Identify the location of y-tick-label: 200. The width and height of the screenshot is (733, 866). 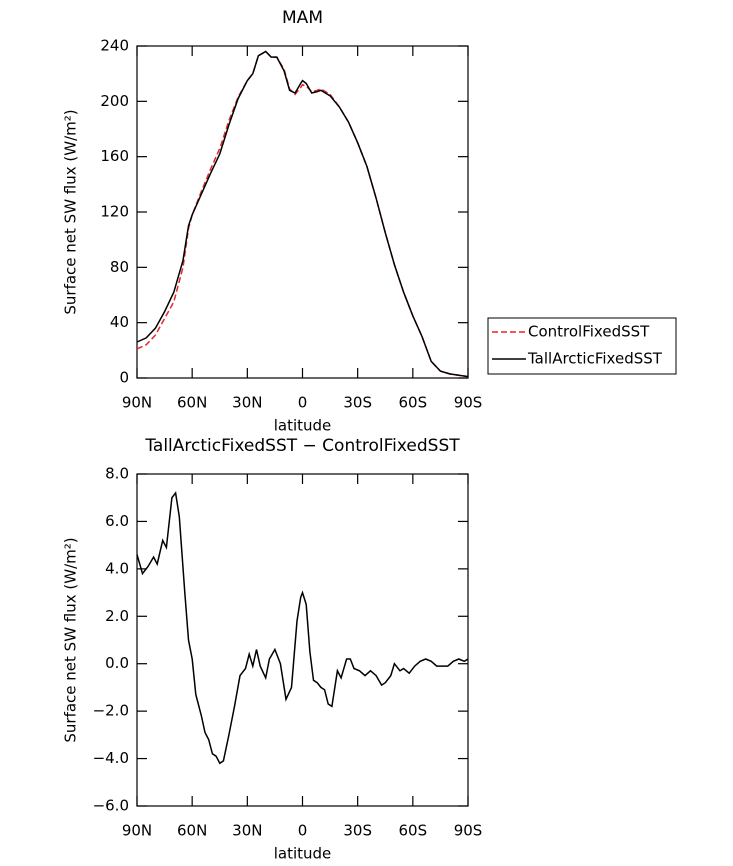
(114, 101).